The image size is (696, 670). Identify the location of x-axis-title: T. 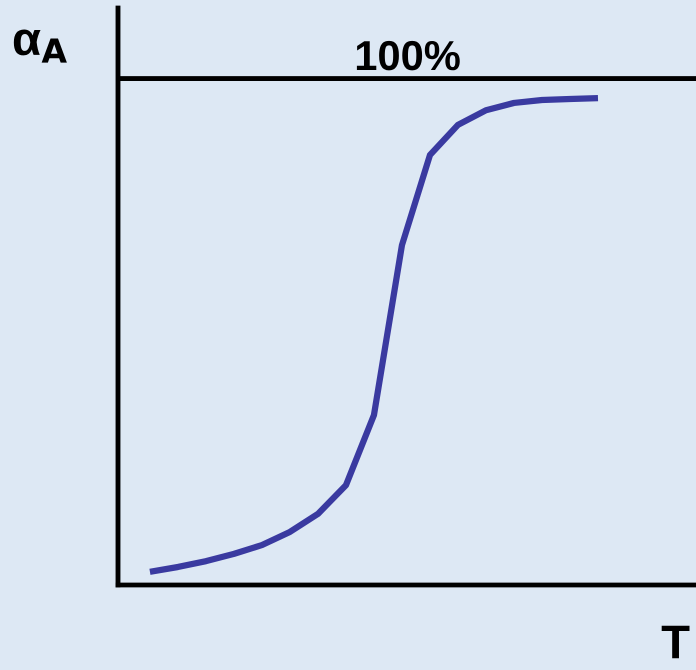
(676, 642).